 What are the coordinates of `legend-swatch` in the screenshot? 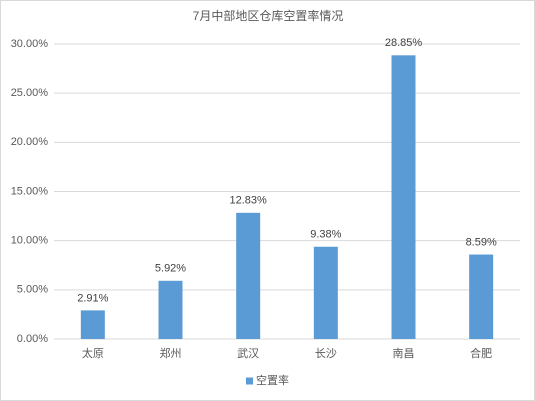 It's located at (249, 381).